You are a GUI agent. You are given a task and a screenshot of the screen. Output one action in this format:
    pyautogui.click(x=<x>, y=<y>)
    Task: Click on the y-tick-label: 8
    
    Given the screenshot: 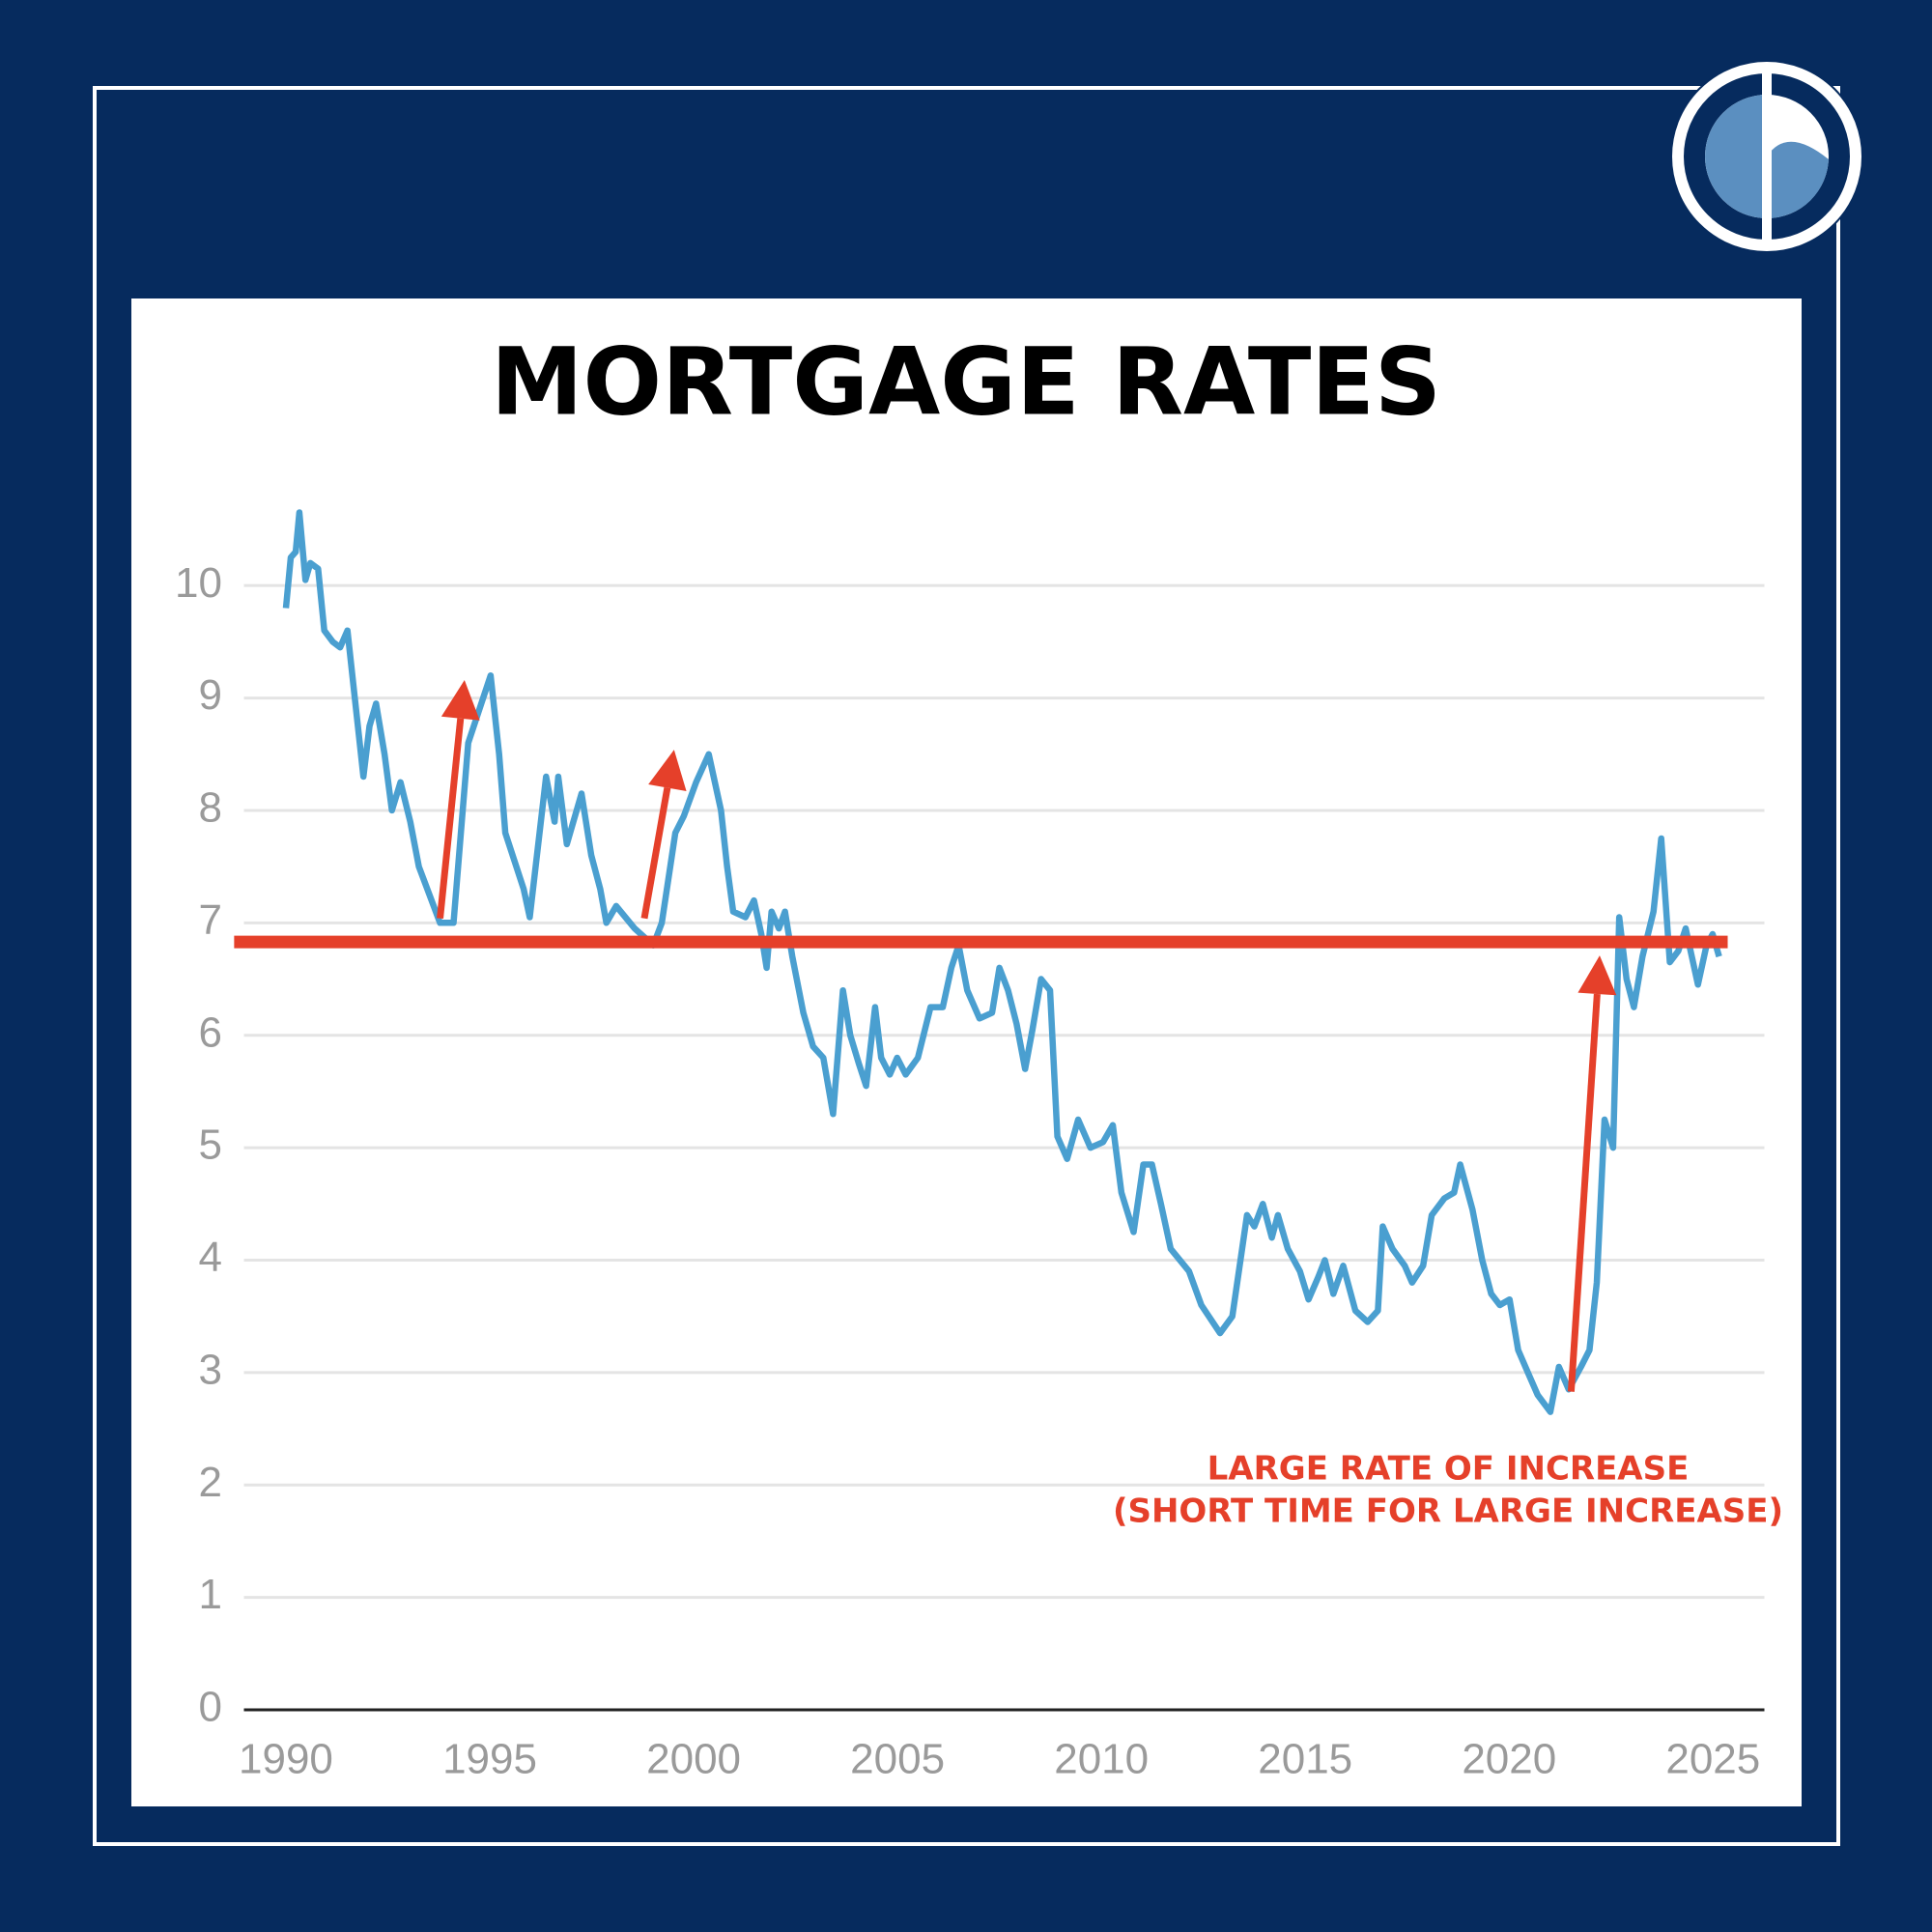 What is the action you would take?
    pyautogui.click(x=210, y=808)
    